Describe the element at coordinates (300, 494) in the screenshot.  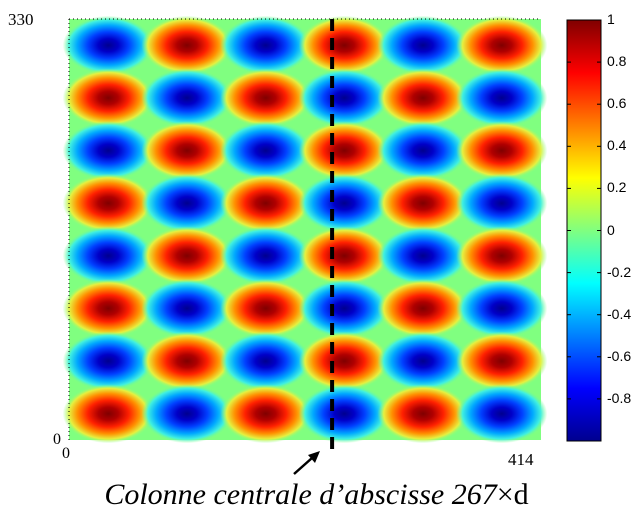
I see `caption-text: Colonne centrale d’abscisse 267` at that location.